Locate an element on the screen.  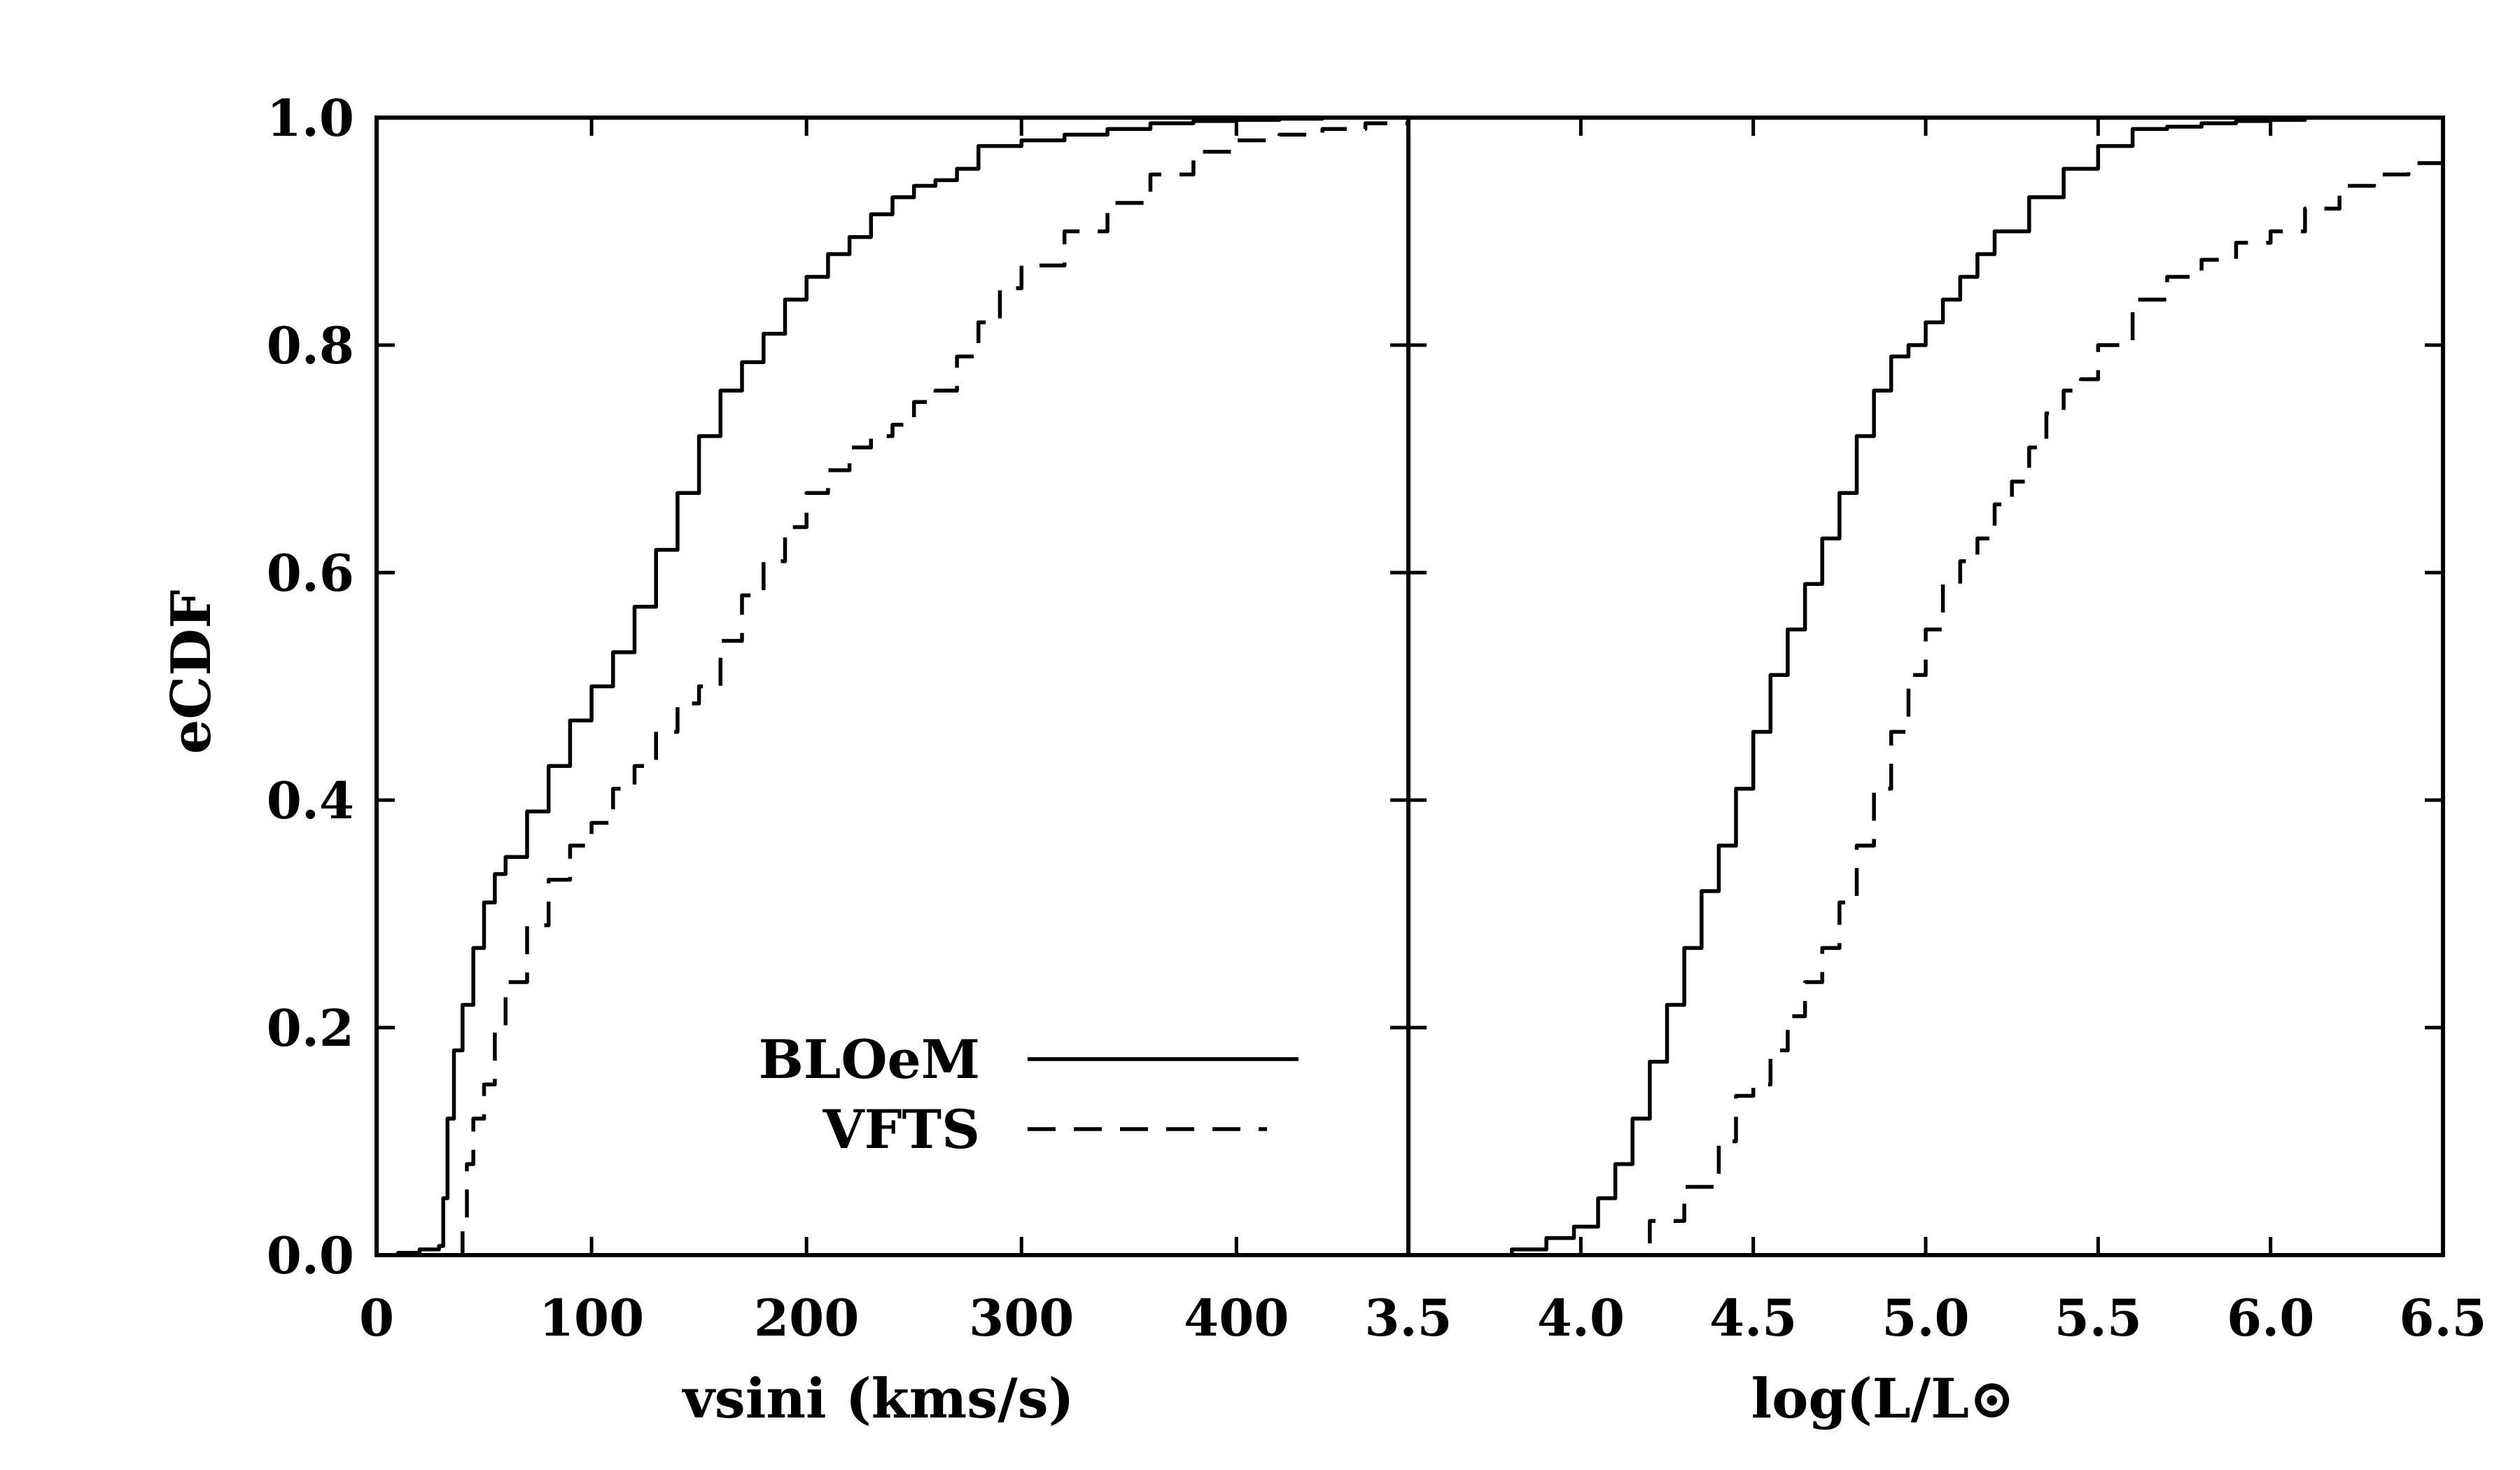
right-x-tick-label: 3.5 is located at coordinates (1408, 1318).